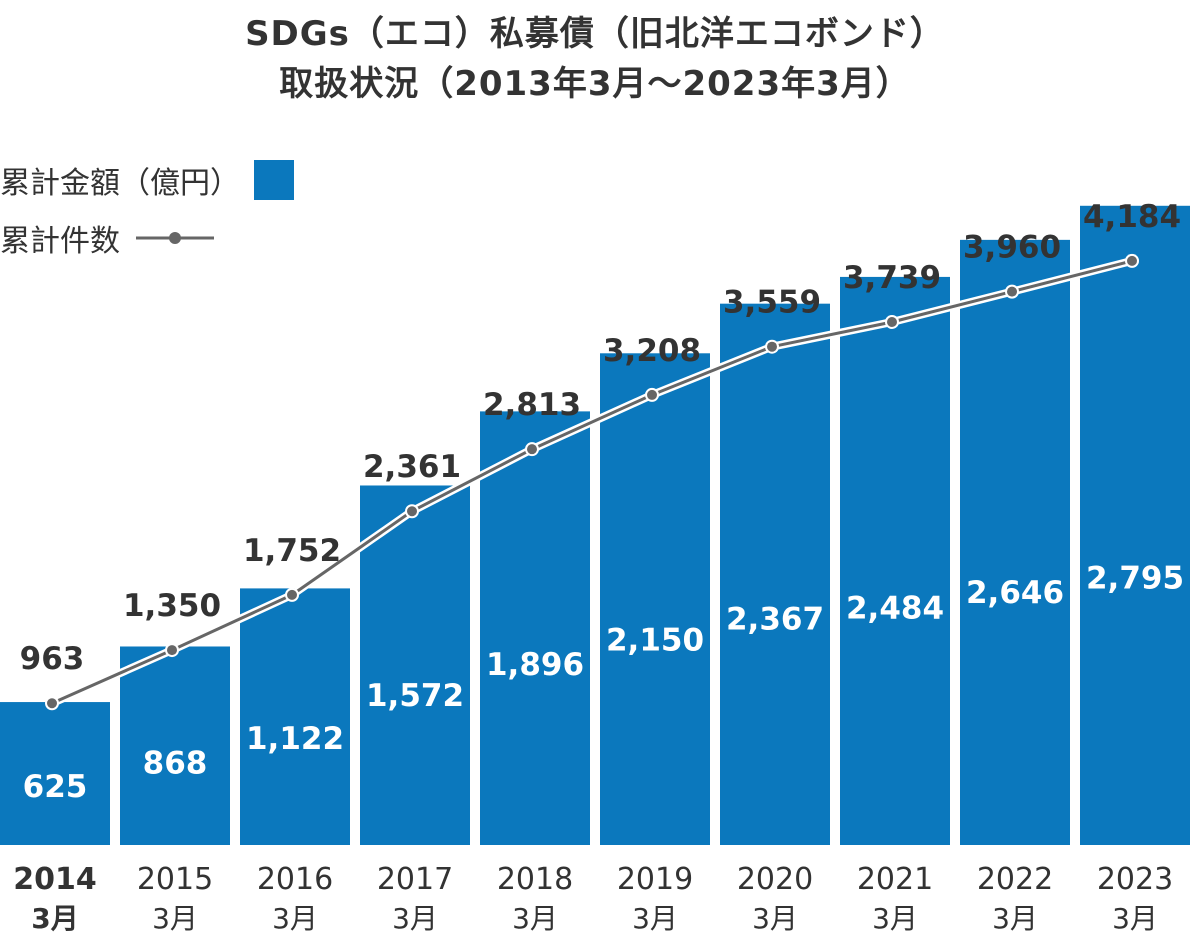  I want to click on chart-title-line-2: 取扱状況（2013年3月～2023年3月）, so click(595, 84).